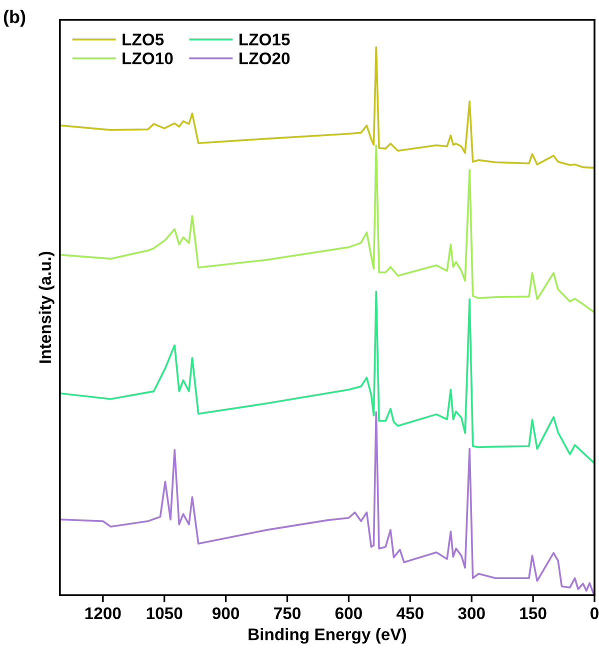 This screenshot has width=599, height=662. I want to click on text: (b), so click(15, 18).